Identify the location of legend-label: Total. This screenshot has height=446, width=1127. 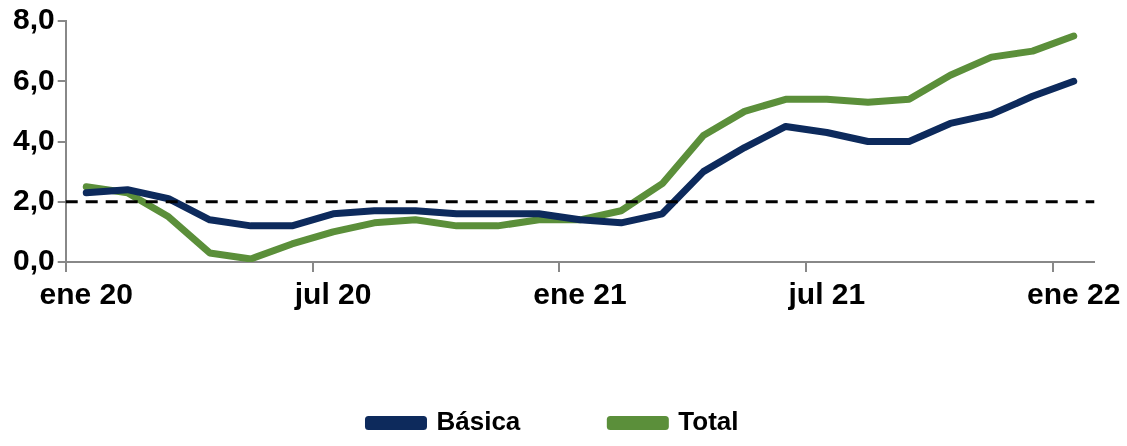
(708, 421).